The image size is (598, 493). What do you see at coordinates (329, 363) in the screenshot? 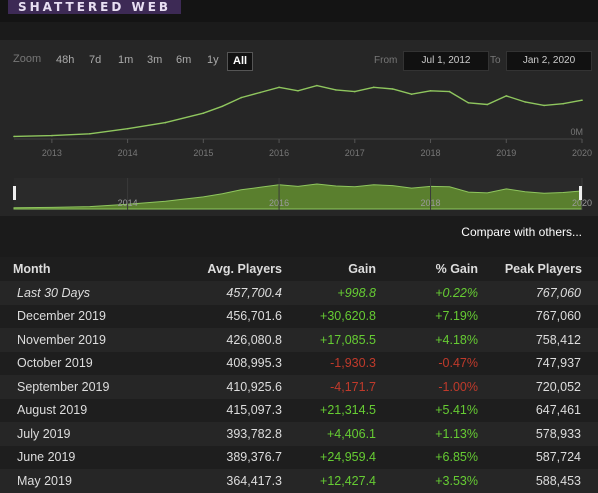
I see `gain-cell: -1,930.3` at bounding box center [329, 363].